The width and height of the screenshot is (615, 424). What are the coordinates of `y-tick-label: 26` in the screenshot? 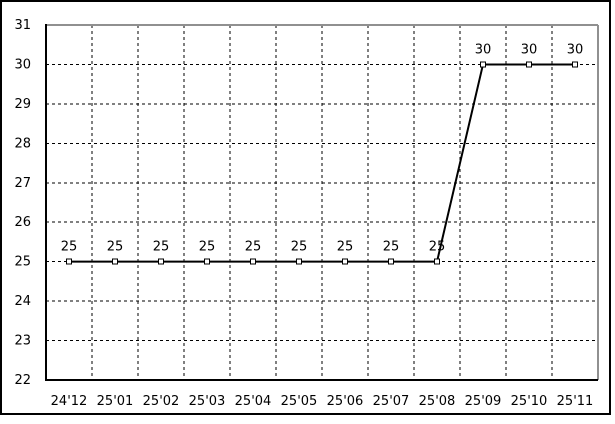 It's located at (22, 222).